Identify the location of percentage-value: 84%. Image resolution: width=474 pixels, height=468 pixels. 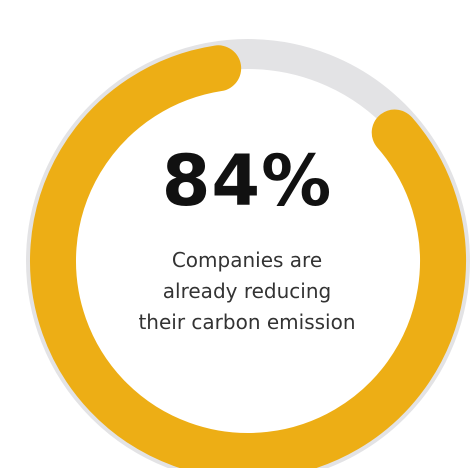
(247, 181).